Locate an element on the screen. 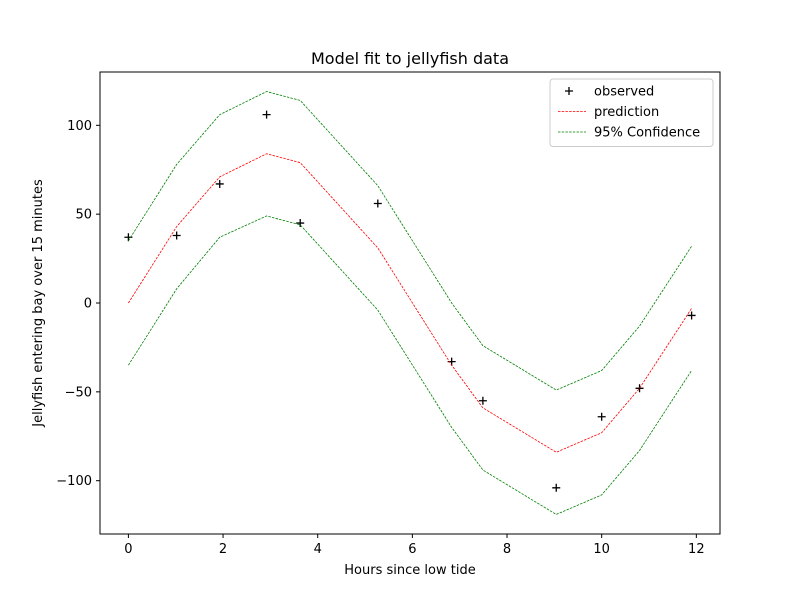 This screenshot has height=600, width=800. legend: observed prediction 95% Confidence is located at coordinates (631, 112).